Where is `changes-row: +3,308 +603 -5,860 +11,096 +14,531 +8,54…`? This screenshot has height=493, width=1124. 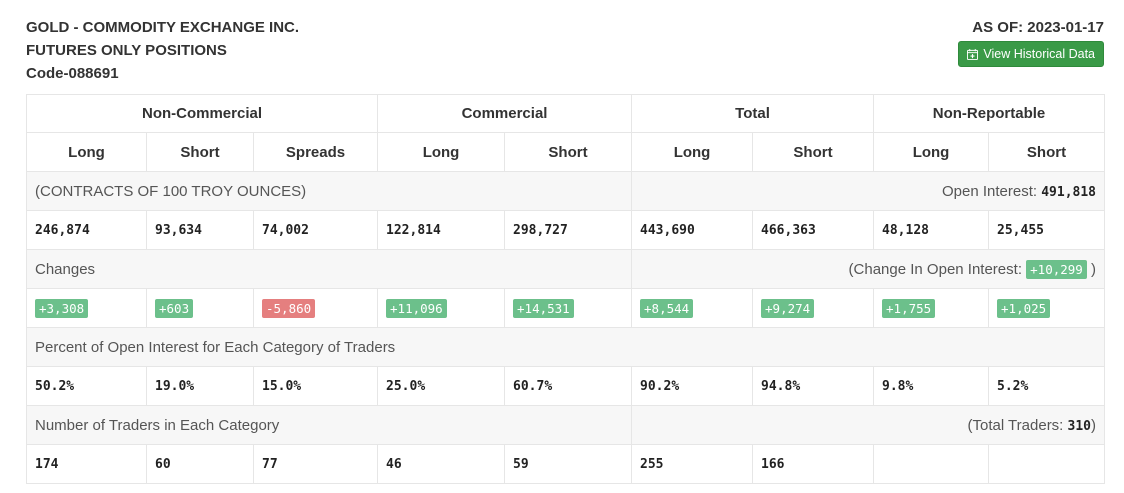 changes-row: +3,308 +603 -5,860 +11,096 +14,531 +8,54… is located at coordinates (566, 308).